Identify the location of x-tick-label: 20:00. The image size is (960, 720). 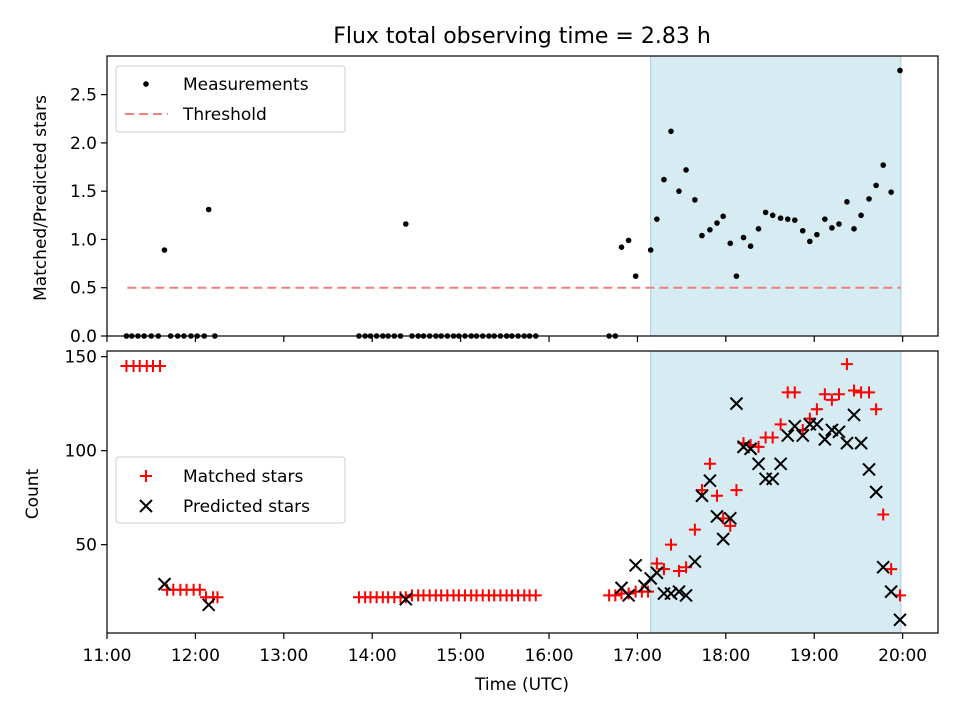
(902, 656).